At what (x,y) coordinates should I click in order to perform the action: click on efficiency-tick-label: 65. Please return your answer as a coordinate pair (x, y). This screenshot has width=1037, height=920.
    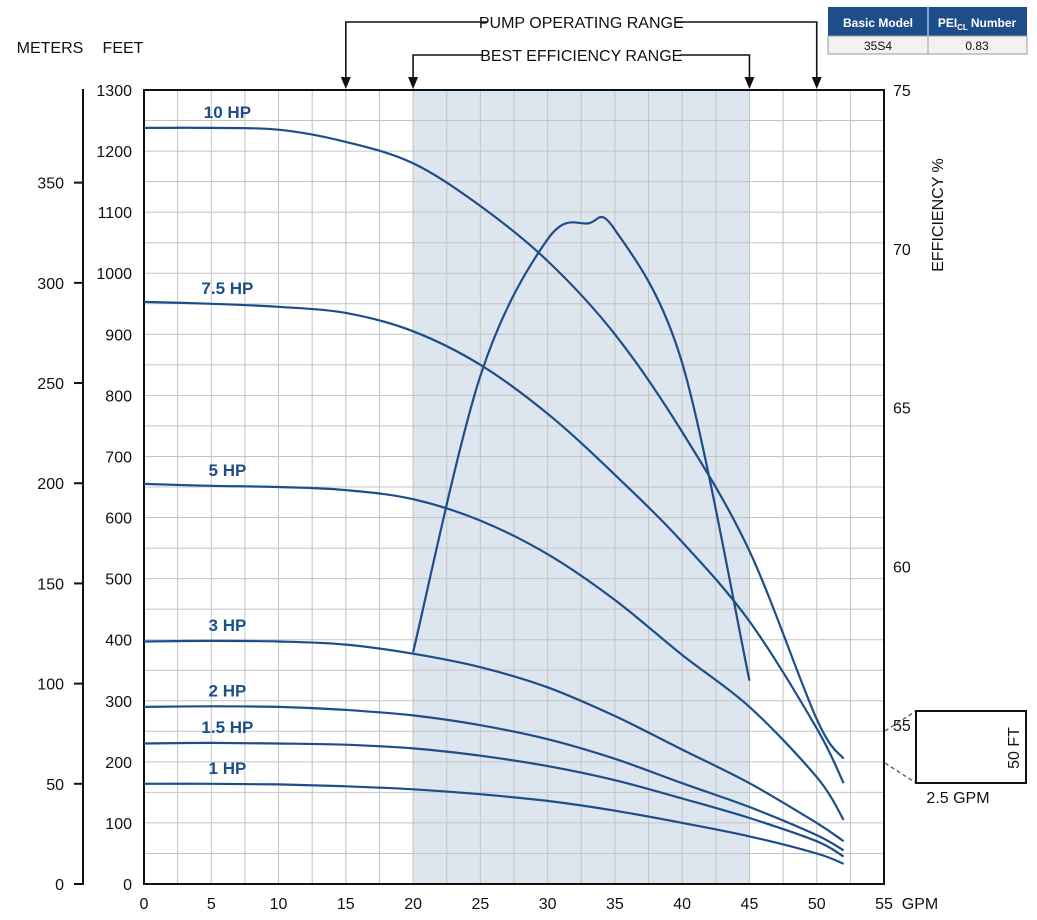
    Looking at the image, I should click on (902, 409).